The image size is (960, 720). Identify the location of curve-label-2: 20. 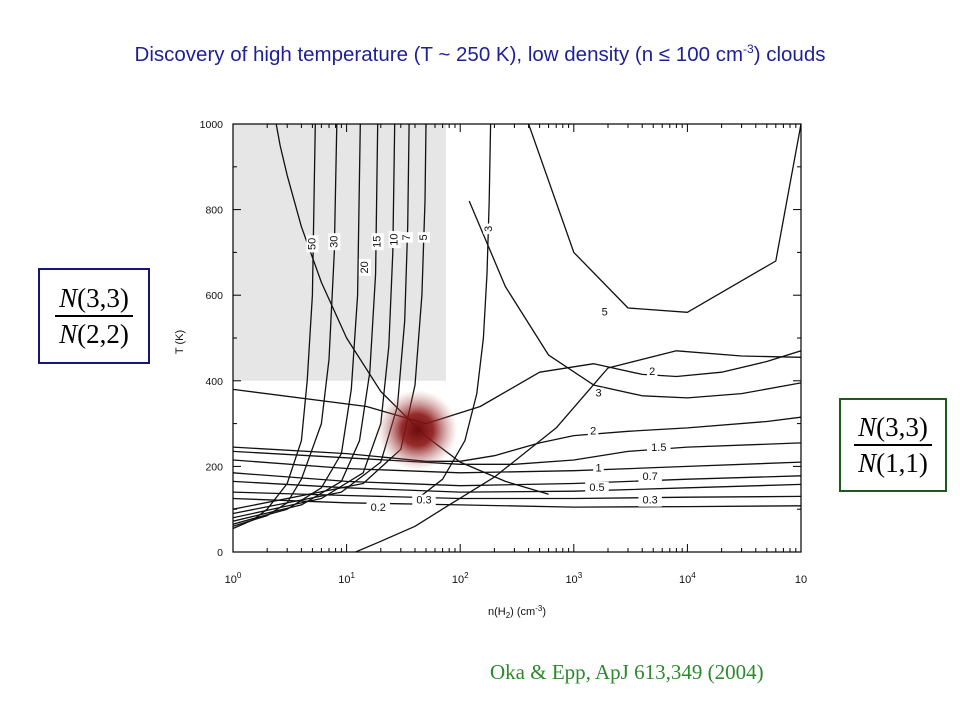
(365, 267).